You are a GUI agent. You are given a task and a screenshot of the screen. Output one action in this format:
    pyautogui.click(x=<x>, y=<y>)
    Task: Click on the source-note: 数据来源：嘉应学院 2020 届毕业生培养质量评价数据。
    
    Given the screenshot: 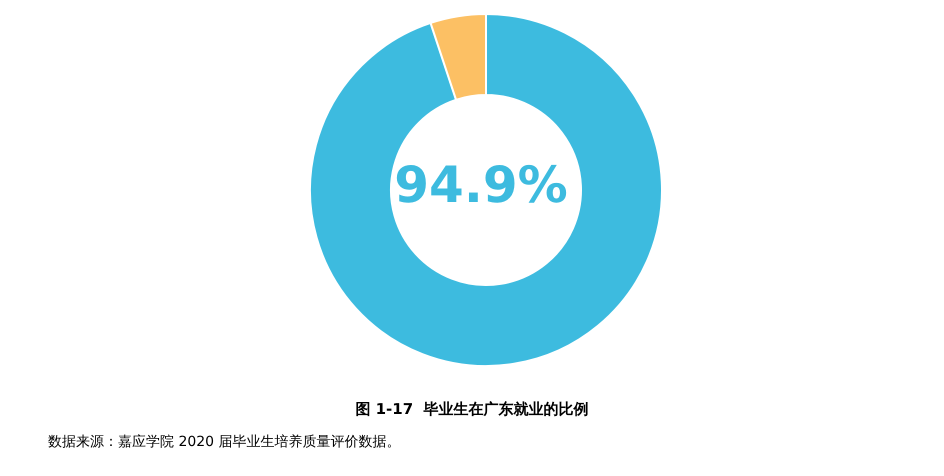 What is the action you would take?
    pyautogui.click(x=224, y=442)
    